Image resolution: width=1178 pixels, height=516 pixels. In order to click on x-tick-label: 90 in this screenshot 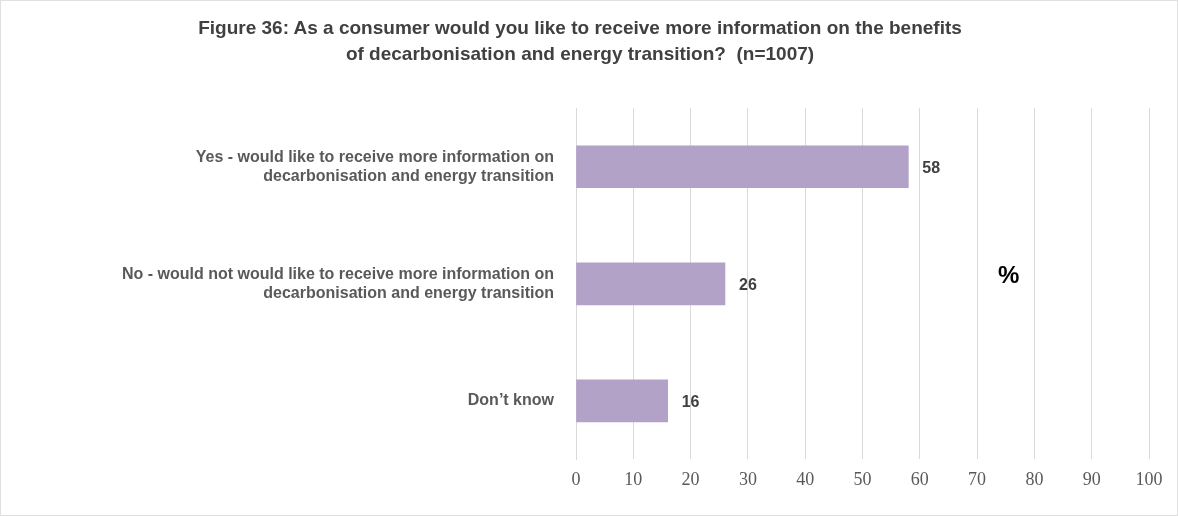, I will do `click(1091, 478)`.